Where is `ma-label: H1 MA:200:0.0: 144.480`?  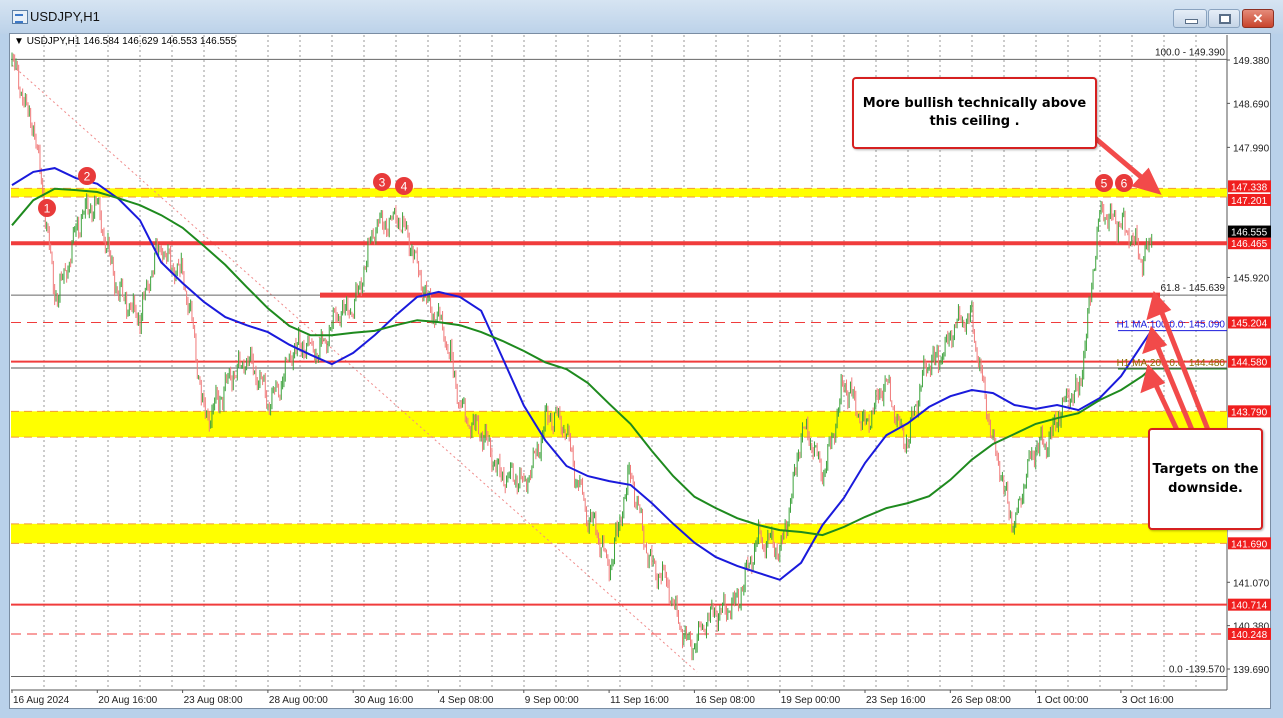 ma-label: H1 MA:200:0.0: 144.480 is located at coordinates (1171, 363).